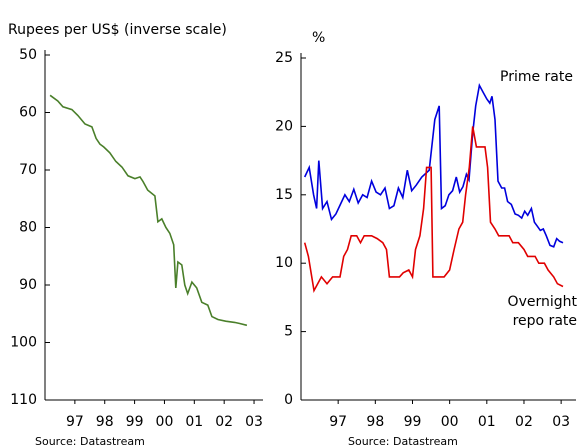  Describe the element at coordinates (28, 285) in the screenshot. I see `y-tick-label: 90` at that location.